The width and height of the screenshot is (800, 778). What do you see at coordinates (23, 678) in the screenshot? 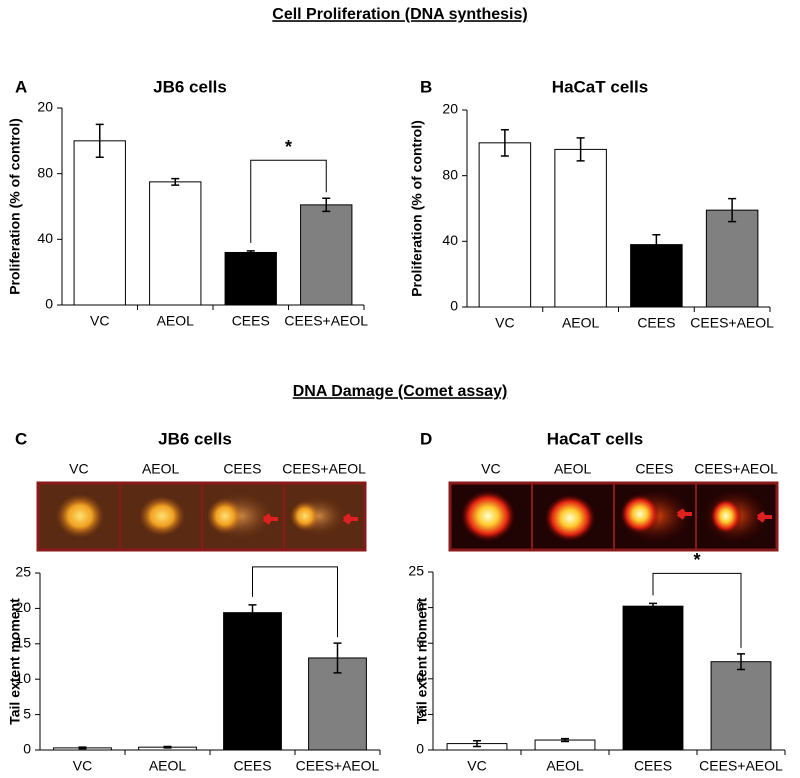
I see `y-tick-label: 10` at bounding box center [23, 678].